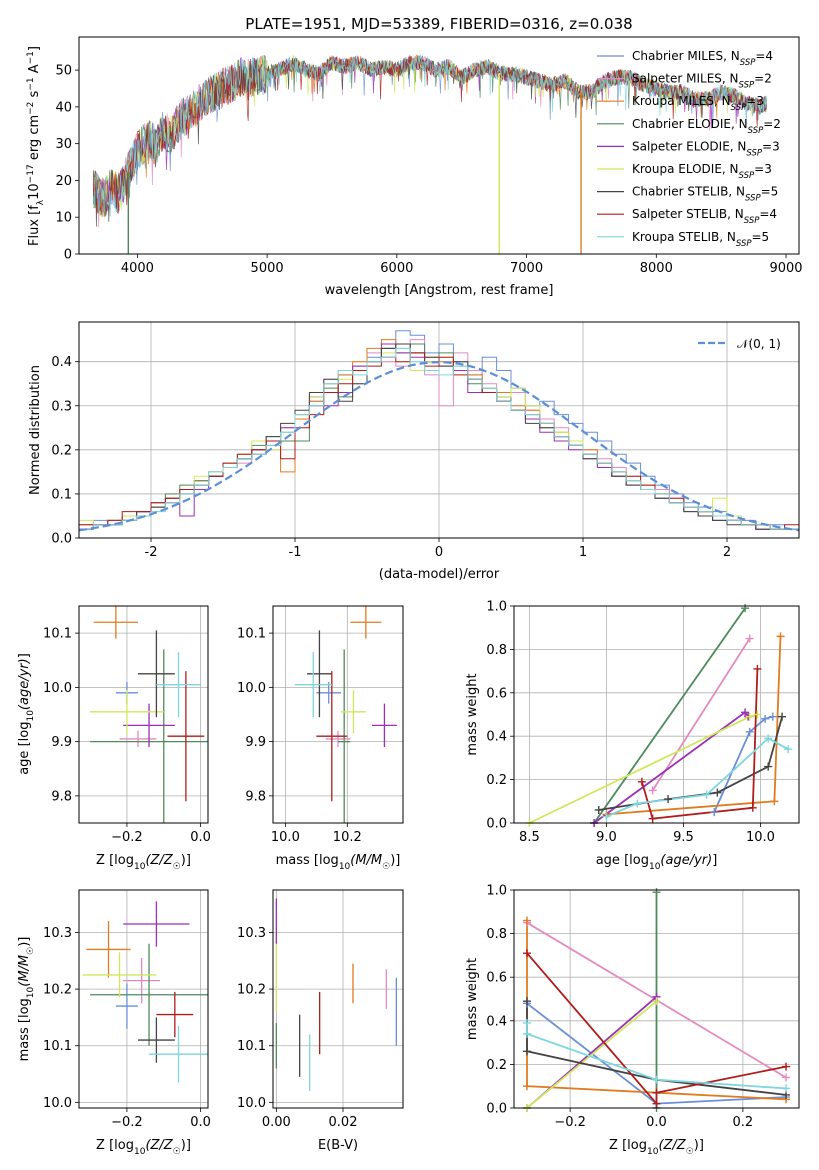 The image size is (819, 1170). I want to click on y-tick-label: 1.0, so click(496, 891).